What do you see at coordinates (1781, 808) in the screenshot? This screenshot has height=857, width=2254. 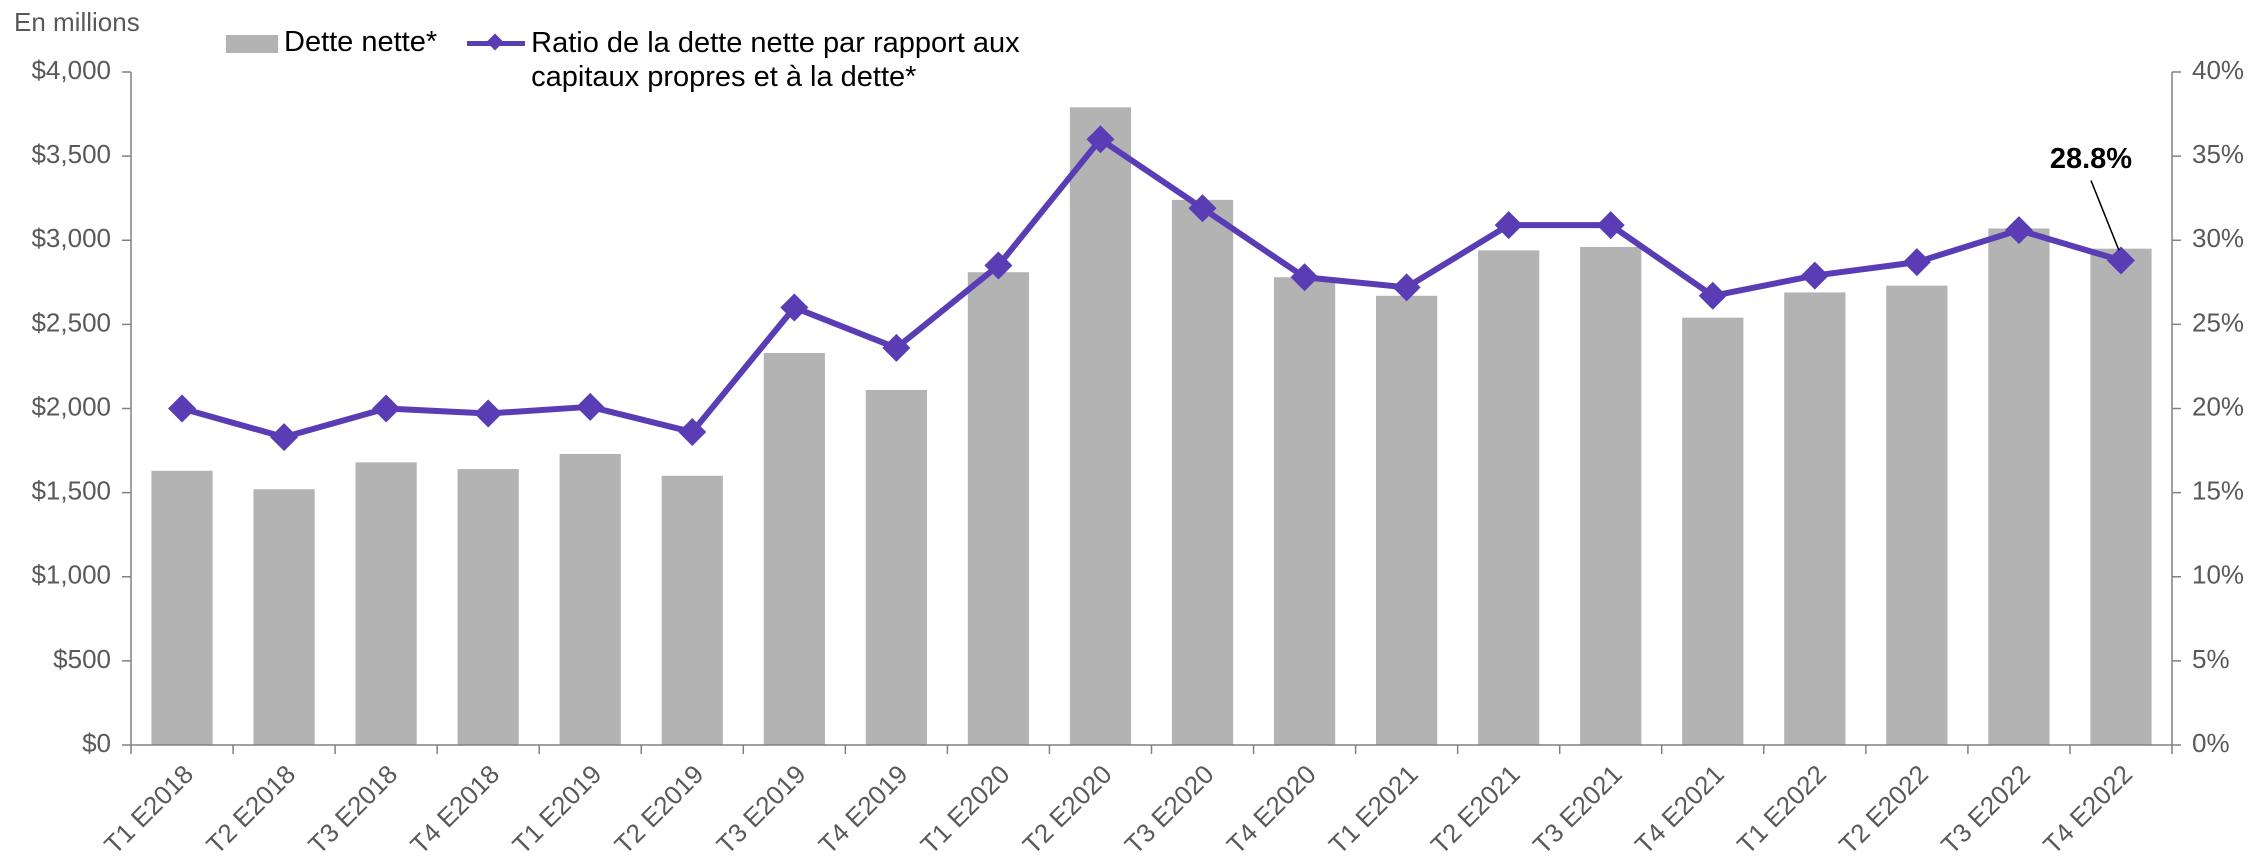 I see `x-tick-label: T1 E2022` at bounding box center [1781, 808].